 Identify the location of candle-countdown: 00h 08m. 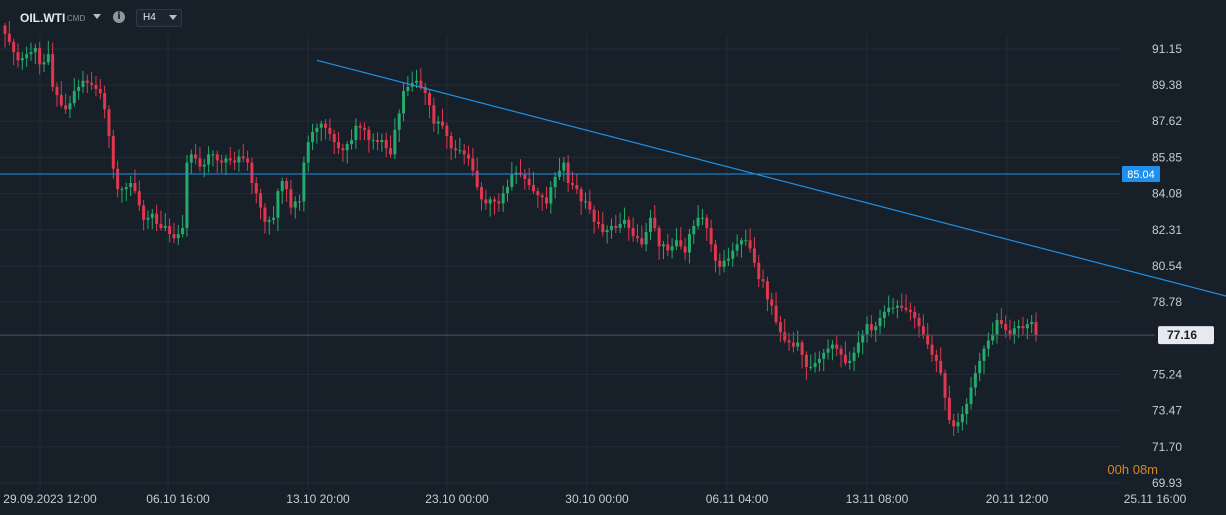
(1132, 469).